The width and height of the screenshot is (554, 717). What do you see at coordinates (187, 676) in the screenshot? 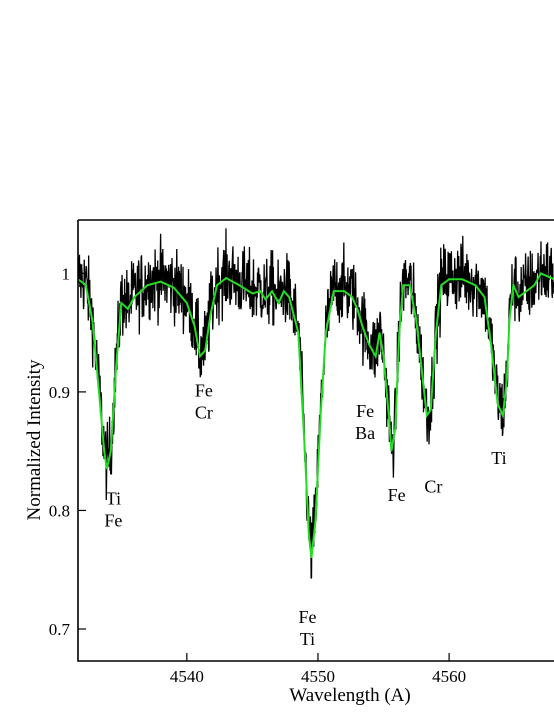
I see `x-tick-label: 4540` at bounding box center [187, 676].